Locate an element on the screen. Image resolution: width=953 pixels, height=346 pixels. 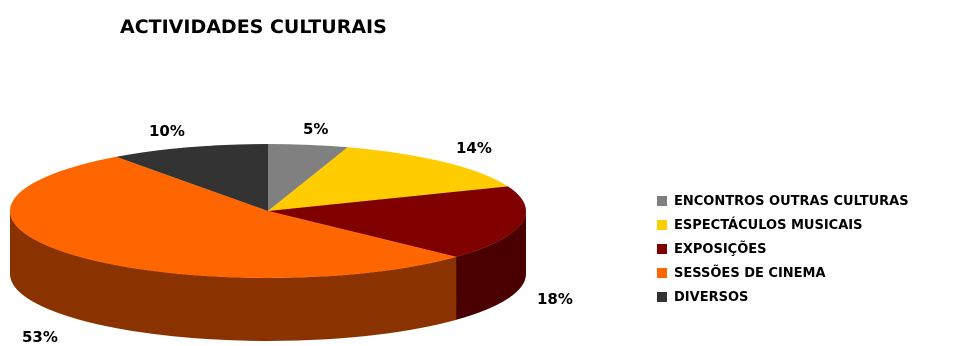
value-label-1: 5% is located at coordinates (316, 129).